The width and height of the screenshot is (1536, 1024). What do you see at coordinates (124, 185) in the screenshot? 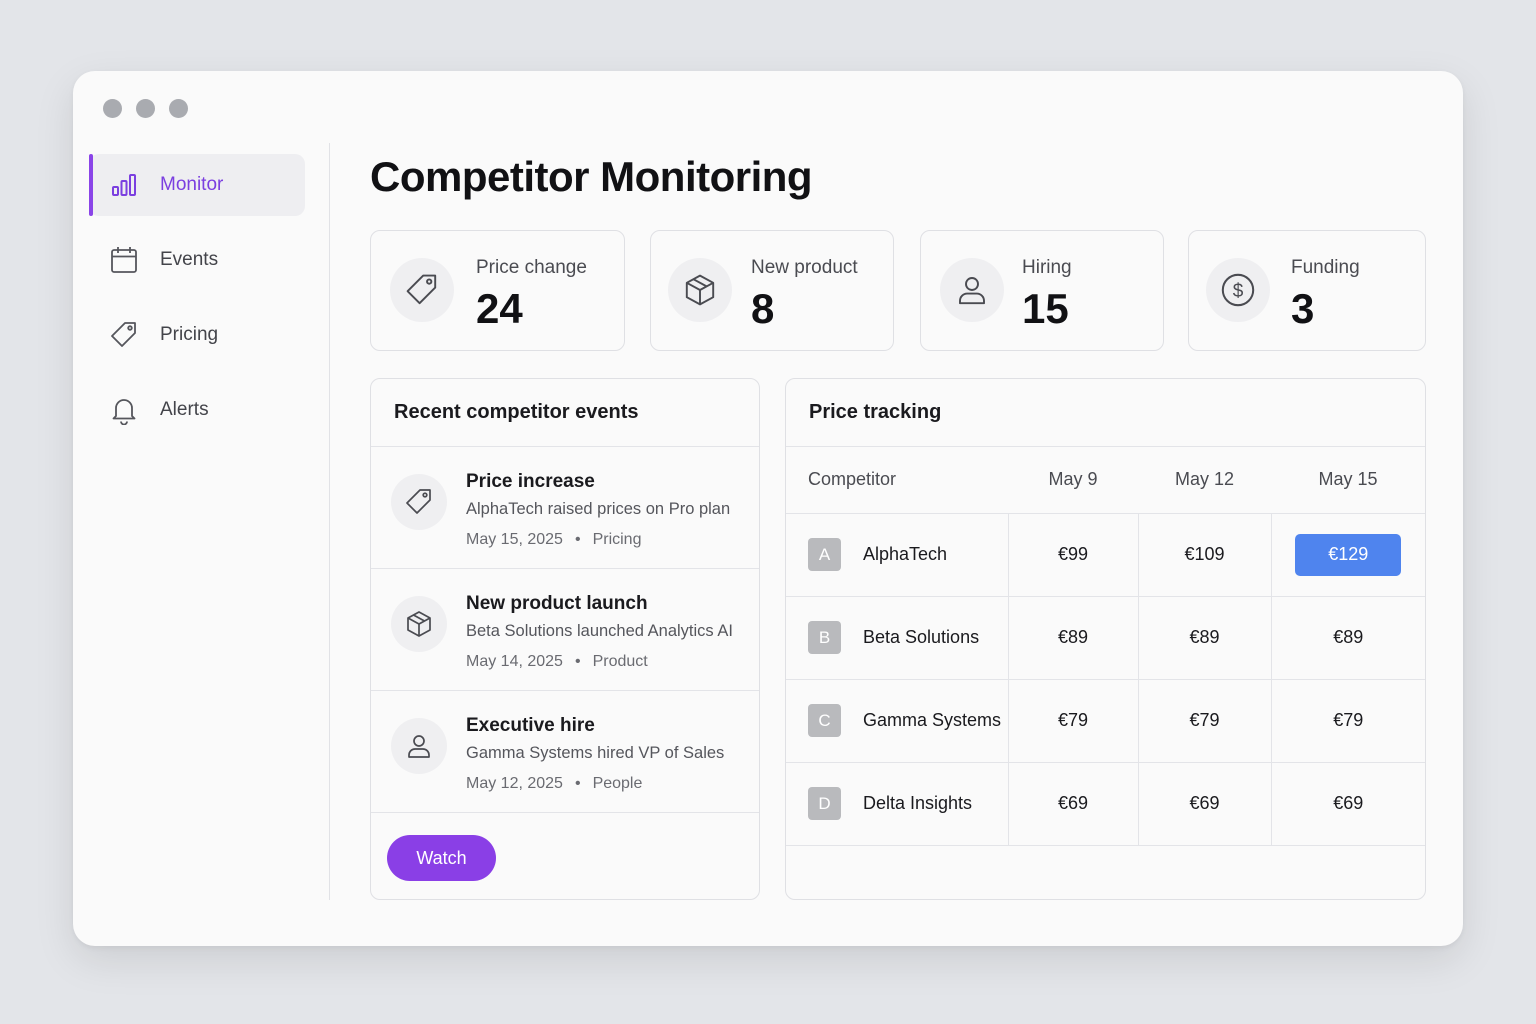
I see `bar-chart-icon` at bounding box center [124, 185].